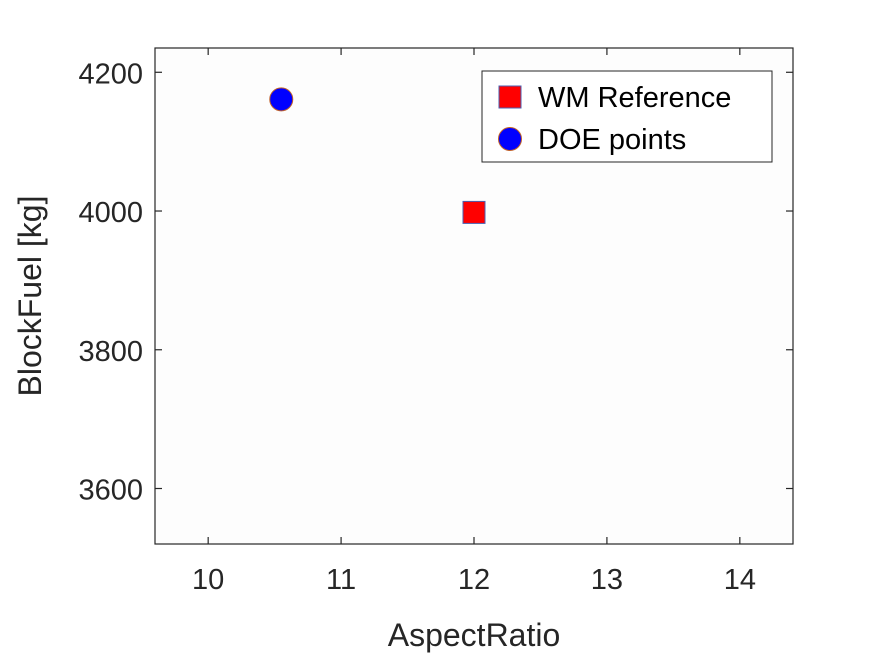 The width and height of the screenshot is (875, 656). What do you see at coordinates (612, 140) in the screenshot?
I see `legend-label-doe-points: DOE points` at bounding box center [612, 140].